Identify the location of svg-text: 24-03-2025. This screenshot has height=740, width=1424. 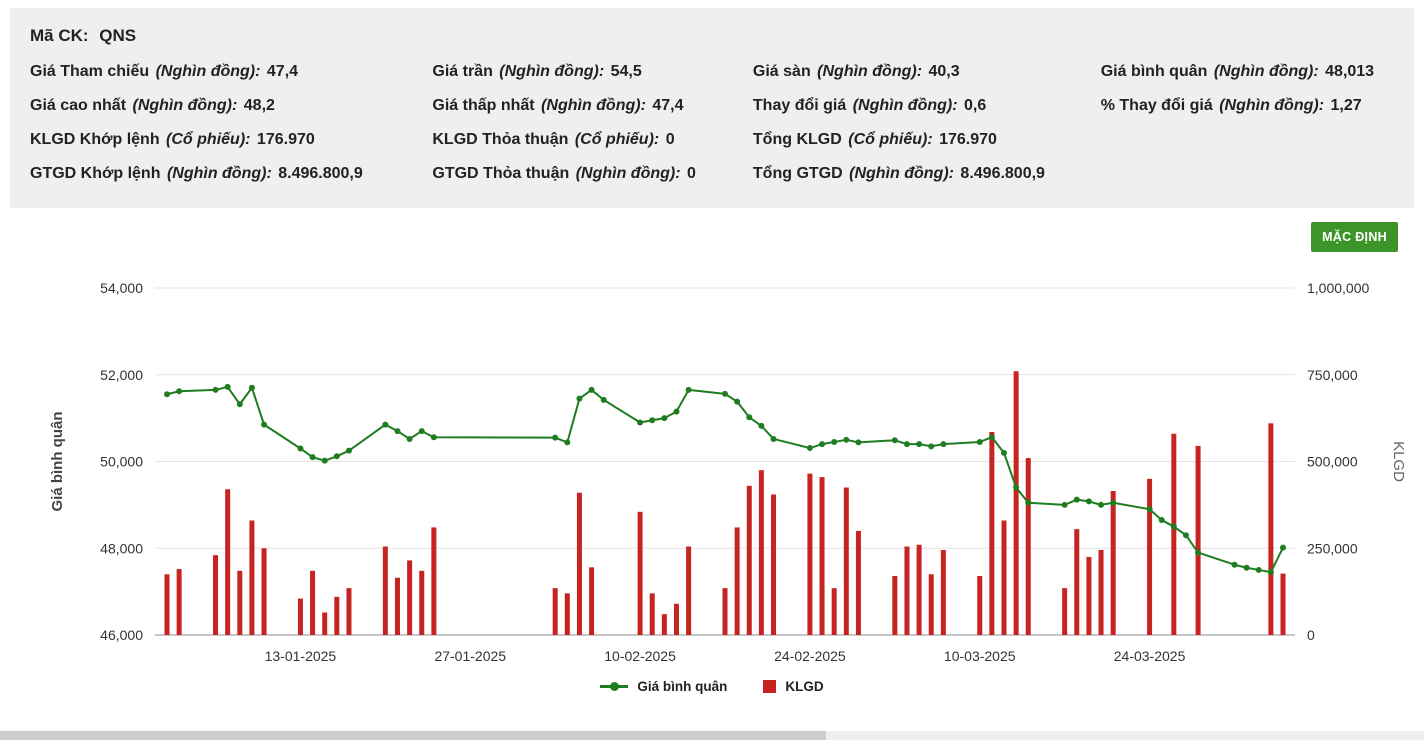
(1150, 656).